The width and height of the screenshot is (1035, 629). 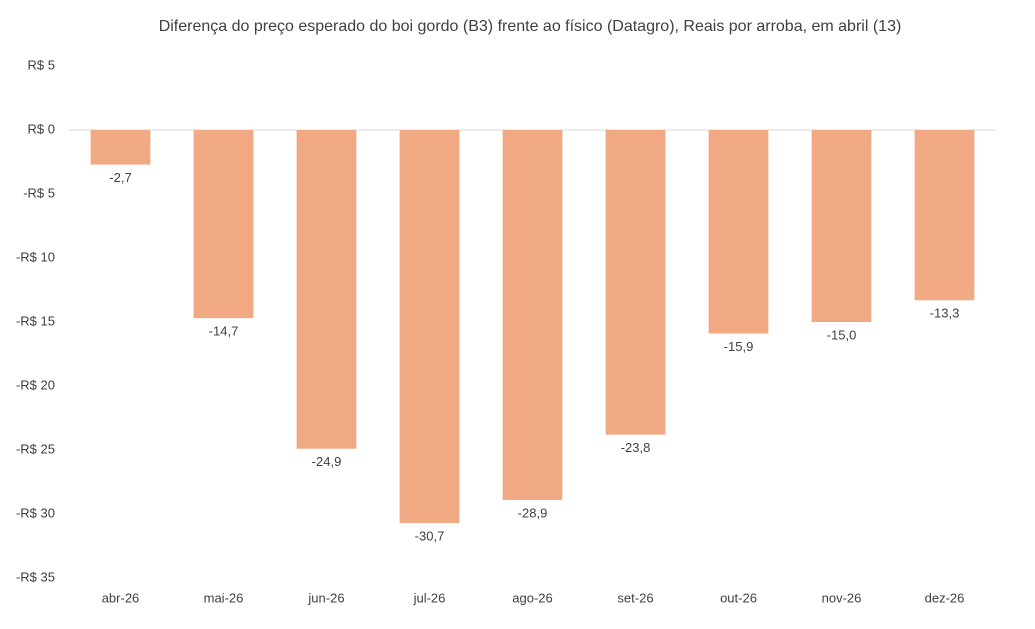 I want to click on y-tick-label: -R$ 15, so click(x=35, y=320).